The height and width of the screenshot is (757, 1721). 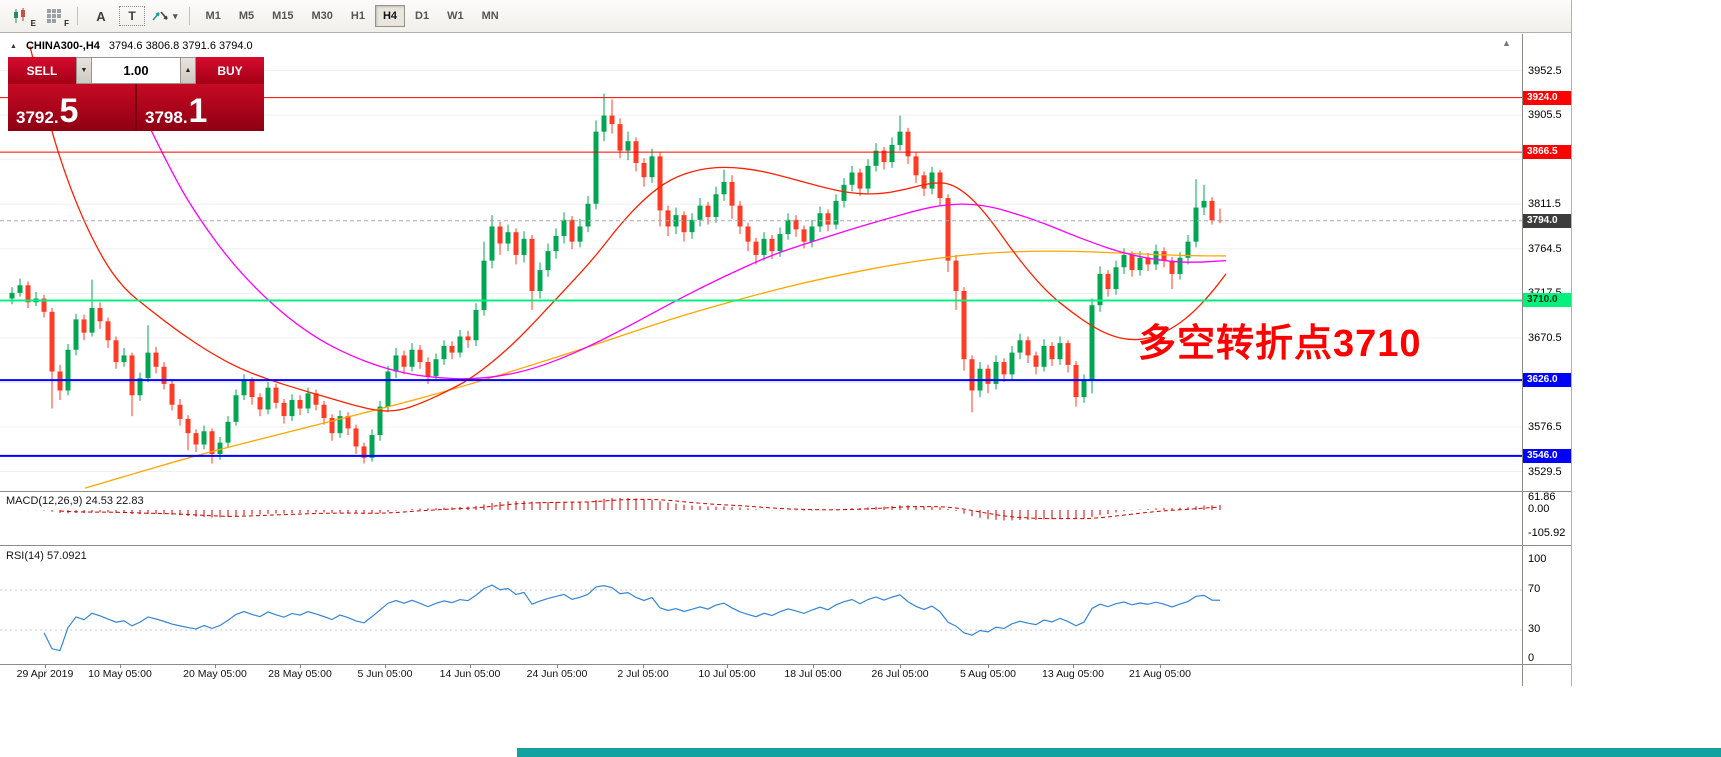 What do you see at coordinates (84, 70) in the screenshot?
I see `volume-decrease-button: ▼` at bounding box center [84, 70].